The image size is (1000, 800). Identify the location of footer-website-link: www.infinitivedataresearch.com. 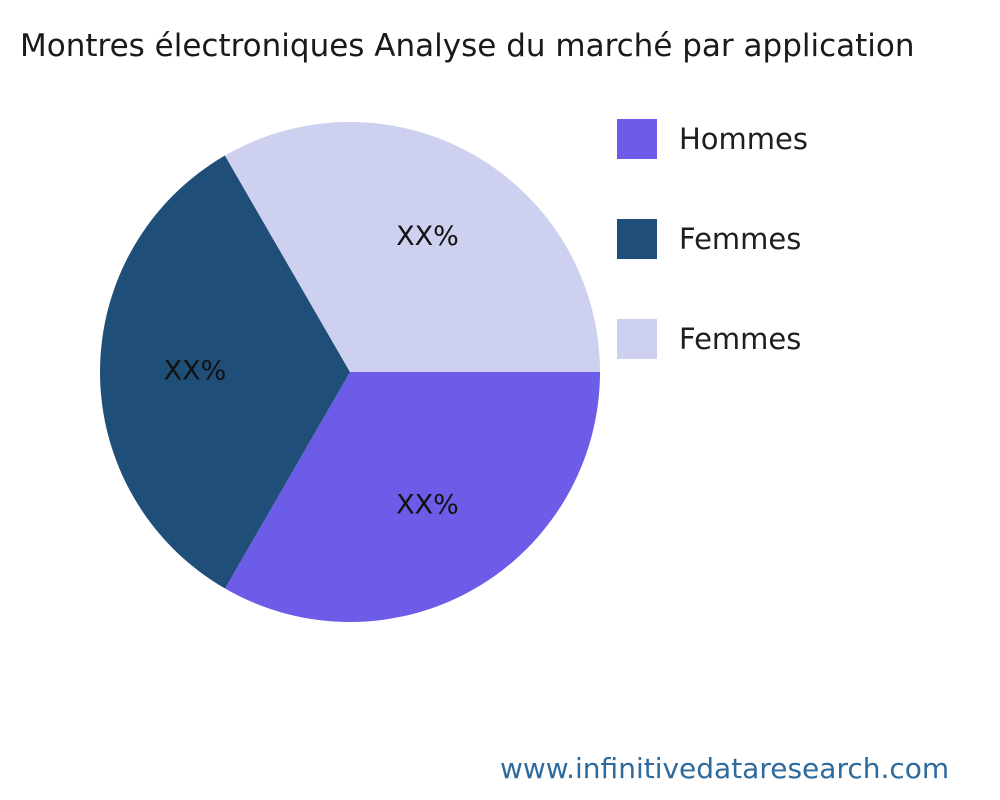
(725, 768).